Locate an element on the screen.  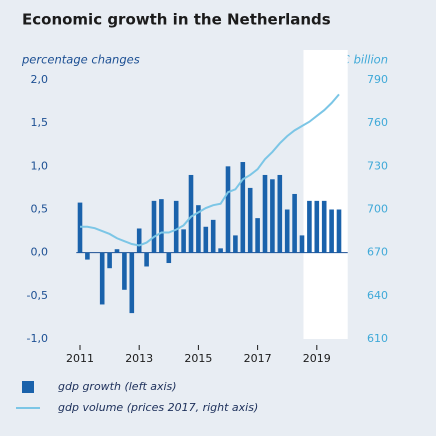
legend-label: gdp volume (prices 2017, right axis) is located at coordinates (158, 407).